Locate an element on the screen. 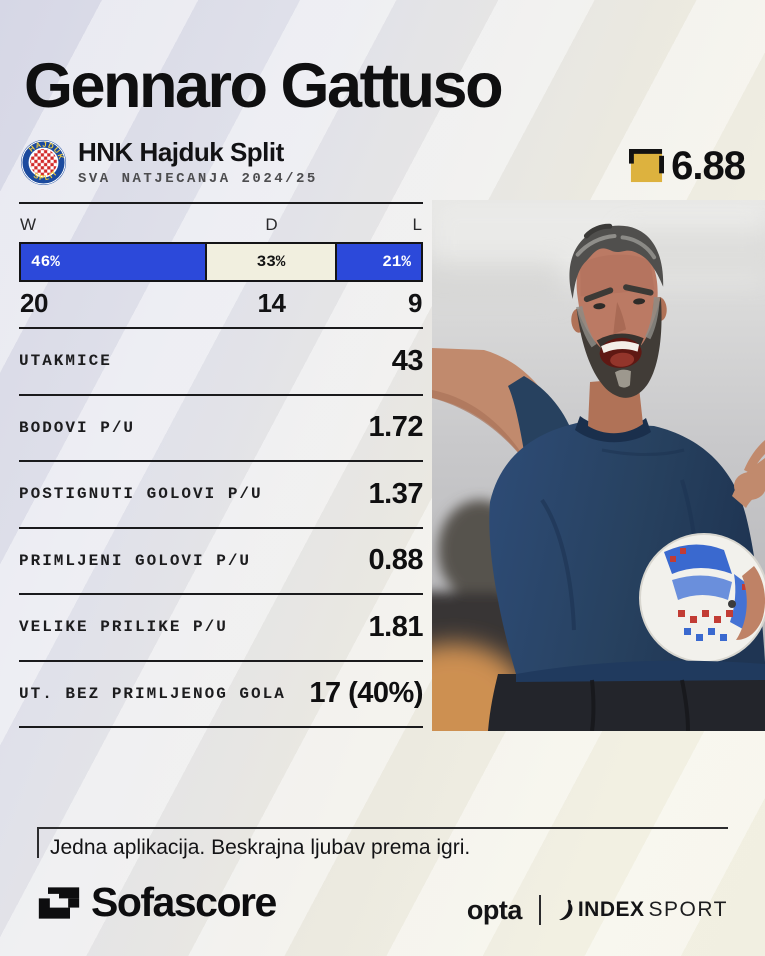 Image resolution: width=765 pixels, height=956 pixels. partner-logos: opta INDEX SPORT is located at coordinates (597, 910).